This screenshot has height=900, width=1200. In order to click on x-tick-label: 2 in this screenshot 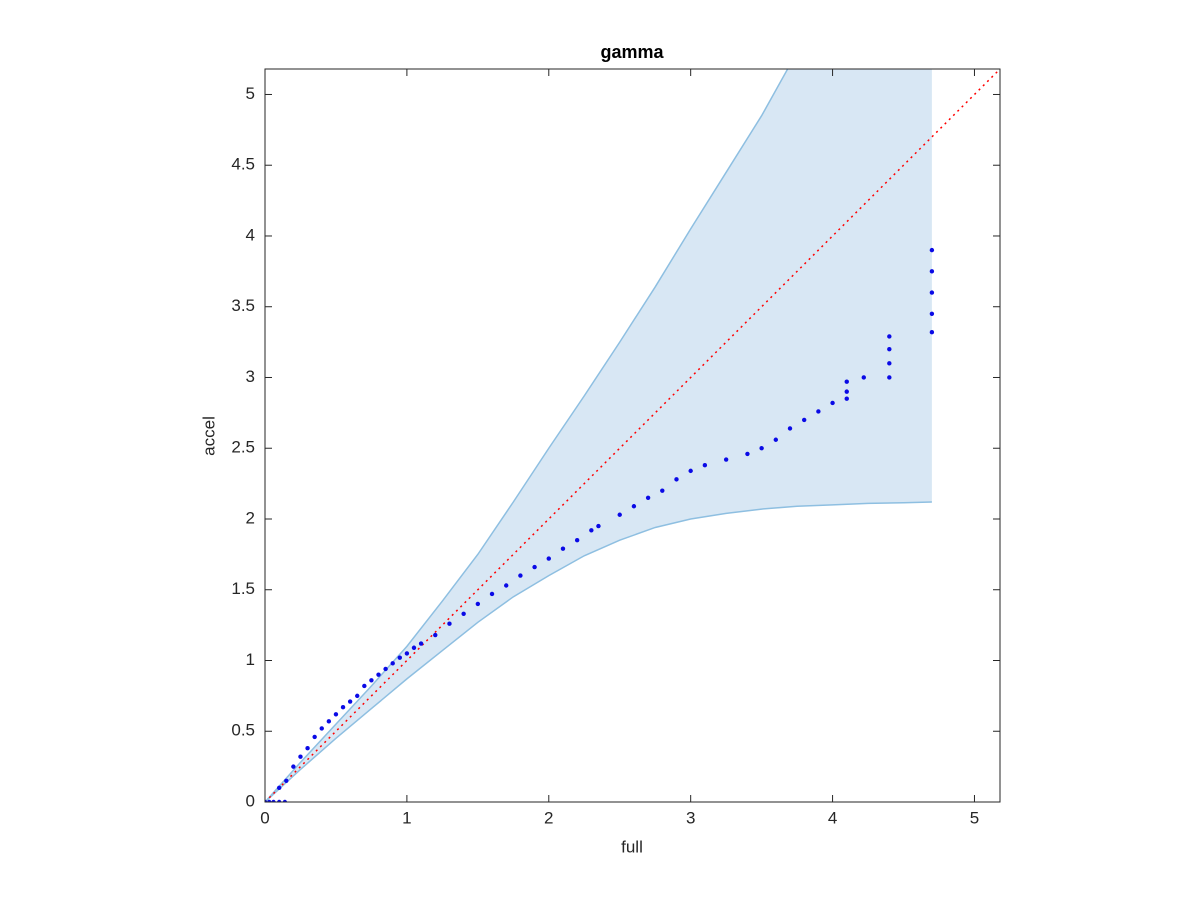, I will do `click(548, 817)`.